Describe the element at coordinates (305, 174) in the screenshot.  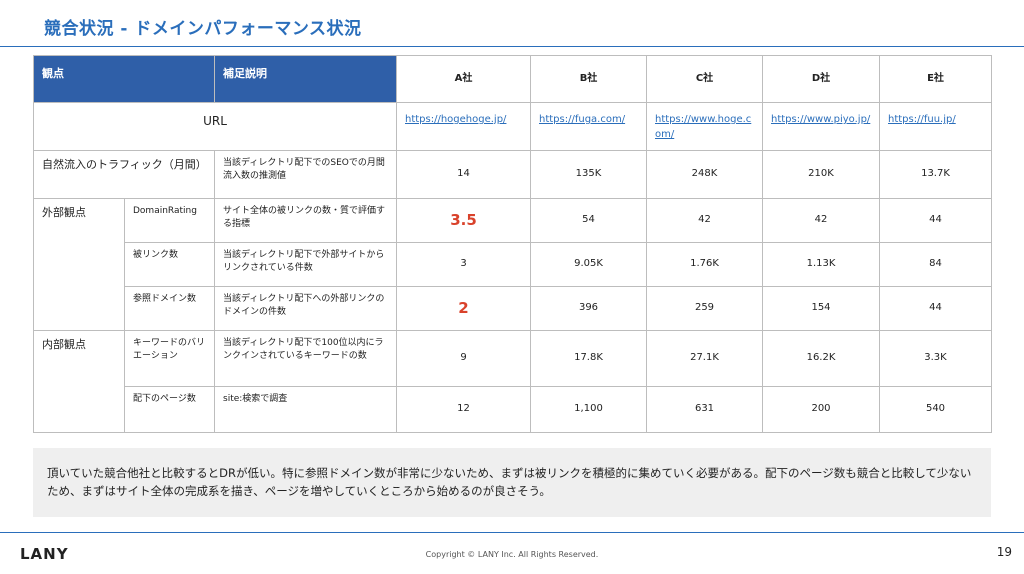
I see `traffic-note: 当該ディレクトリ配下でのSEOでの月間流入数の推測値` at that location.